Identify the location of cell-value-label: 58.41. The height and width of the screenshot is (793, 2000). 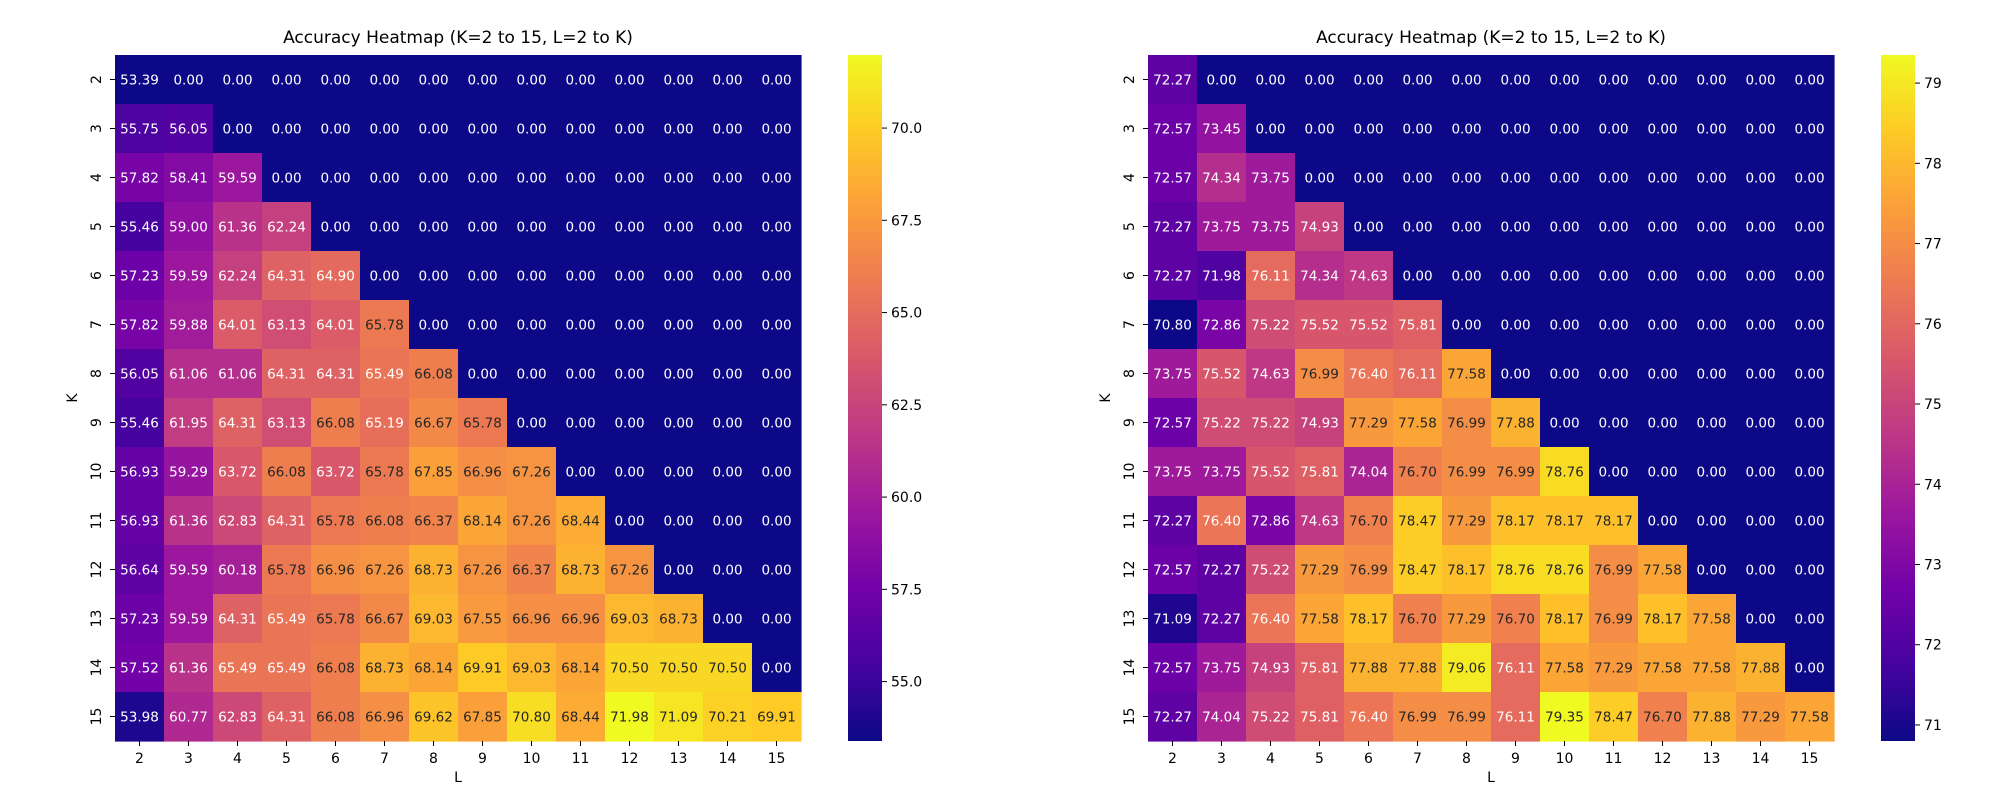
(188, 179).